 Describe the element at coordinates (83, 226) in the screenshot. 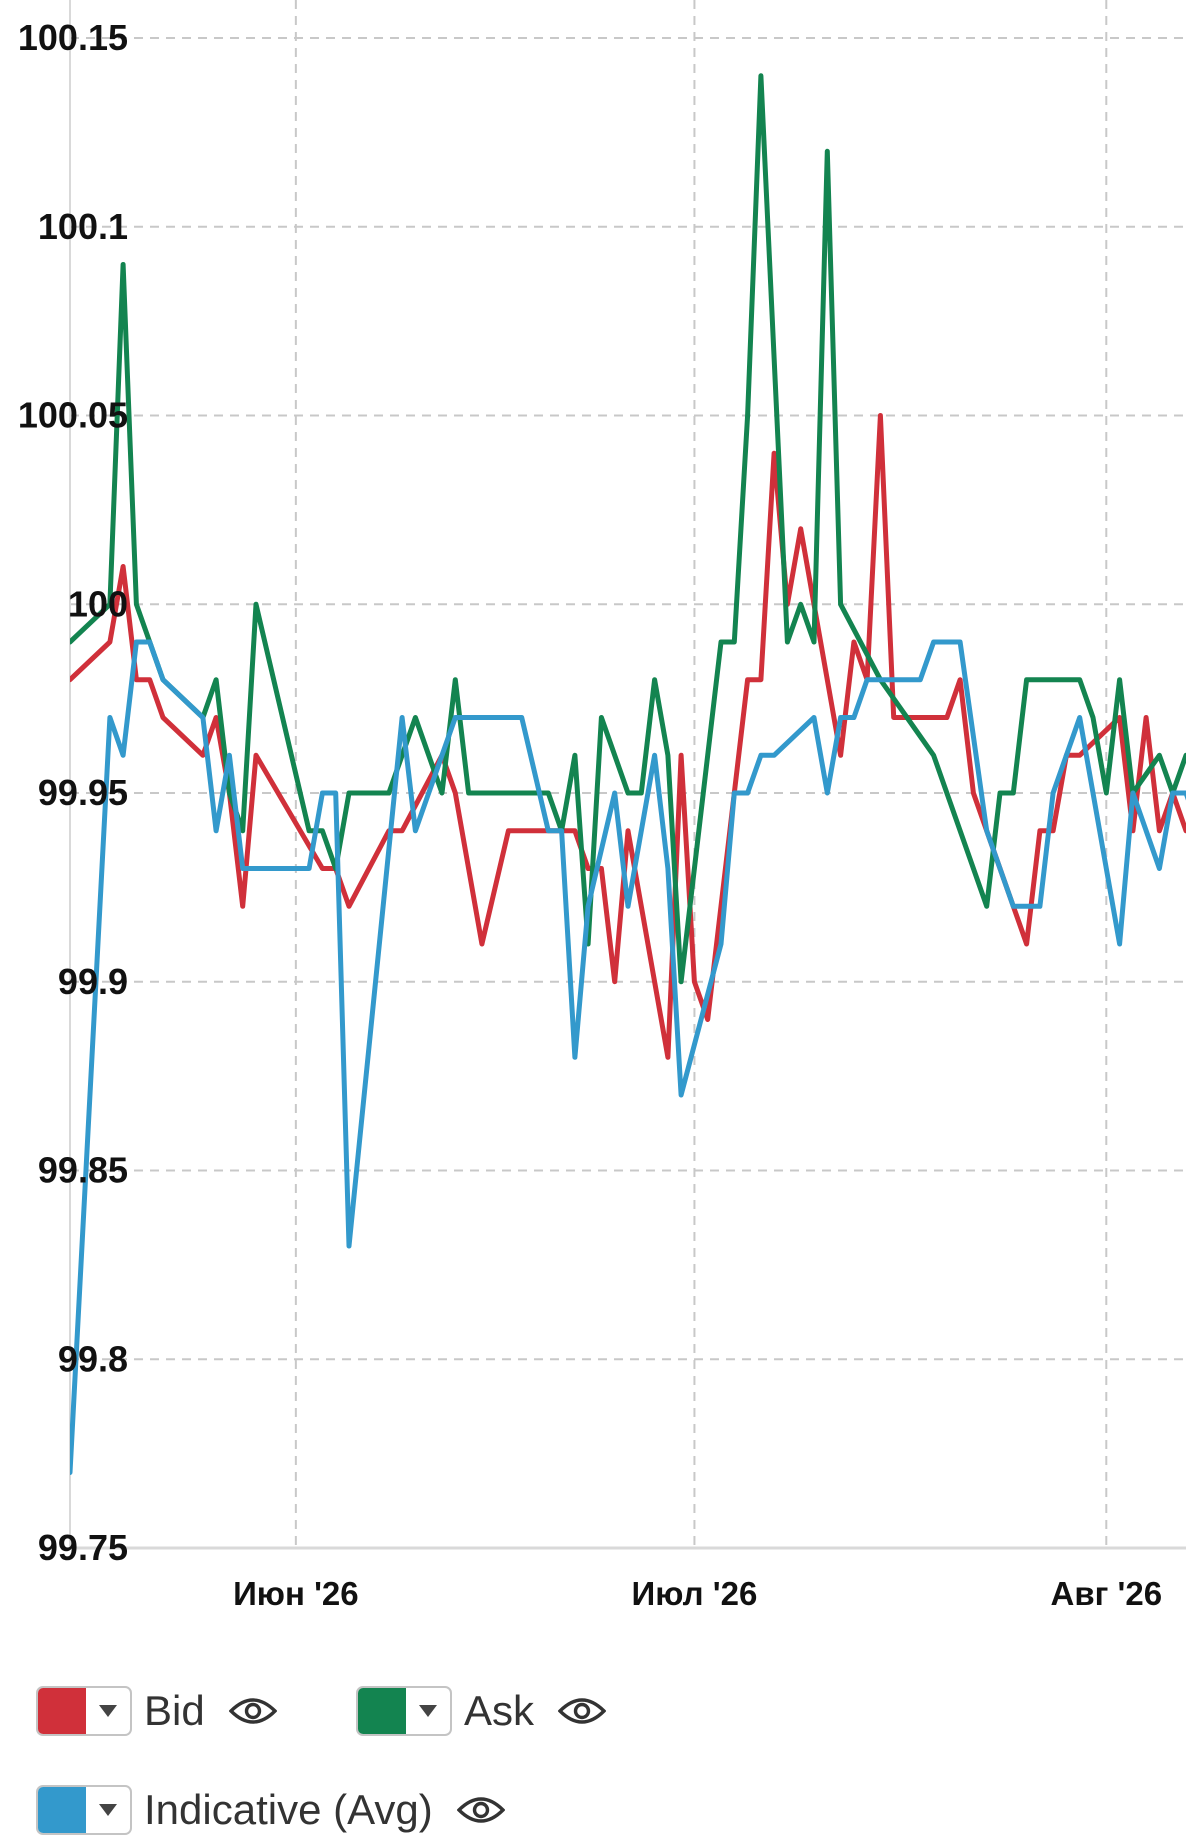

I see `y-tick-label: 100.1` at that location.